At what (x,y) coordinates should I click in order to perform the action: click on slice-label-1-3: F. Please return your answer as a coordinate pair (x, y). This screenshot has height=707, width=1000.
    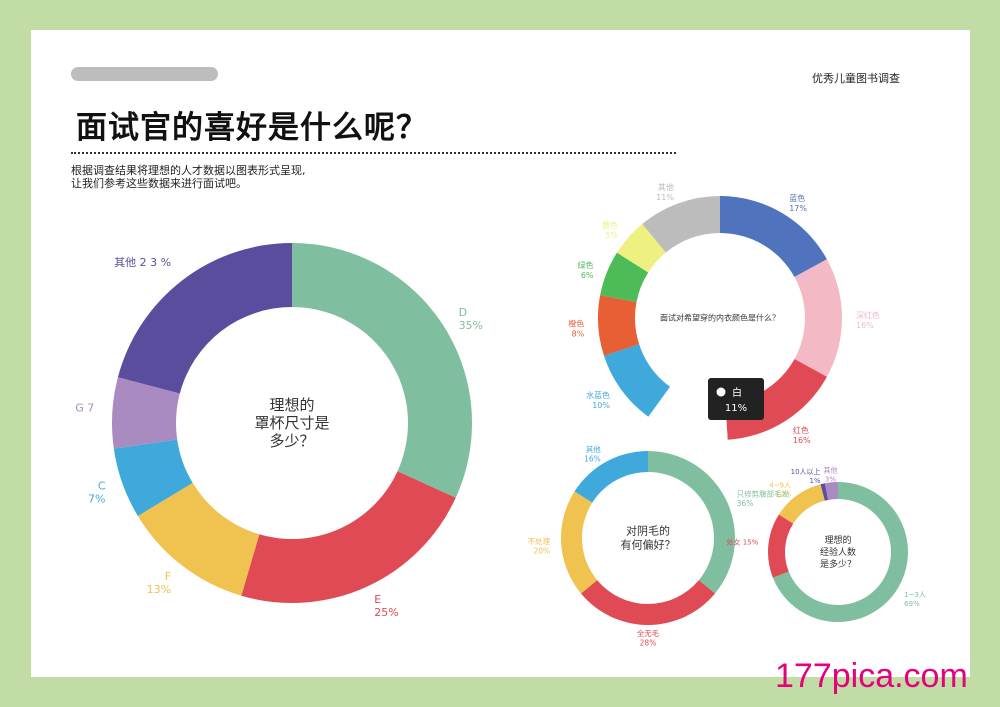
    Looking at the image, I should click on (168, 576).